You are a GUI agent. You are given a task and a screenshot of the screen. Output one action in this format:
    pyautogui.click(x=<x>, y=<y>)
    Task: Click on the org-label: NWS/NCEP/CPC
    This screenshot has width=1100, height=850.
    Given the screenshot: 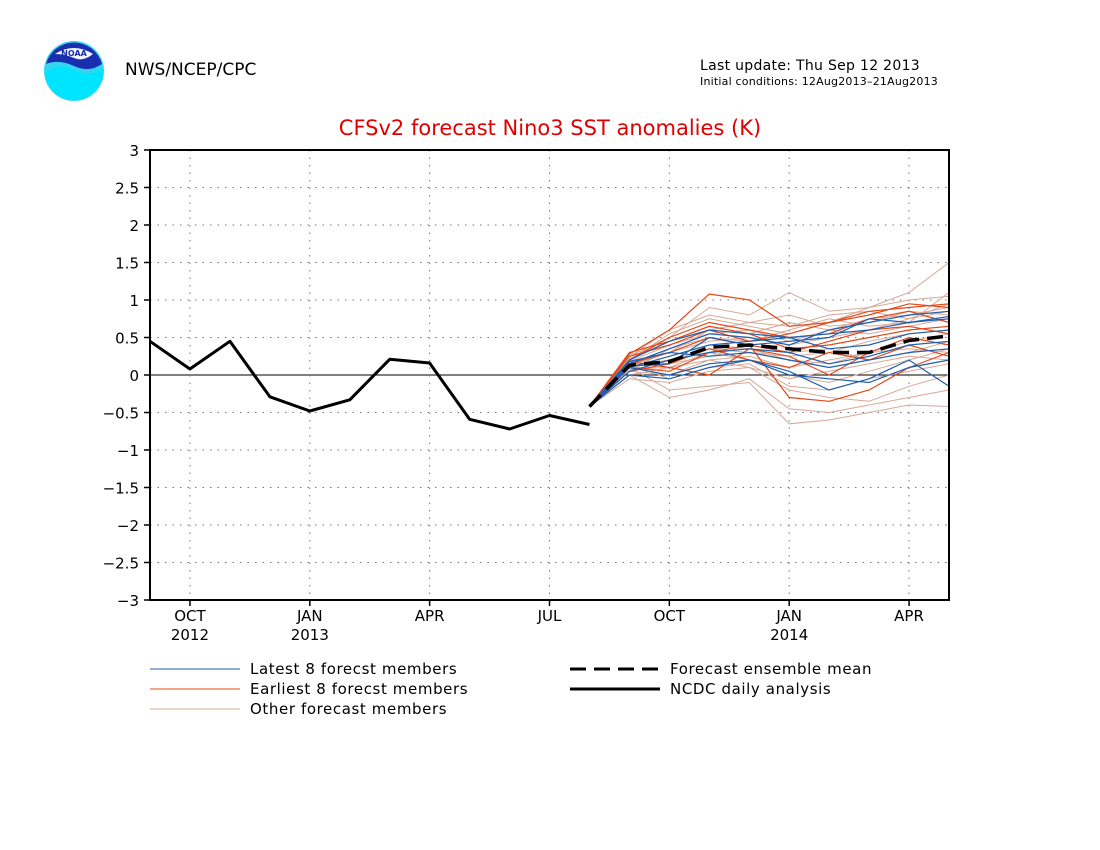 What is the action you would take?
    pyautogui.click(x=191, y=70)
    